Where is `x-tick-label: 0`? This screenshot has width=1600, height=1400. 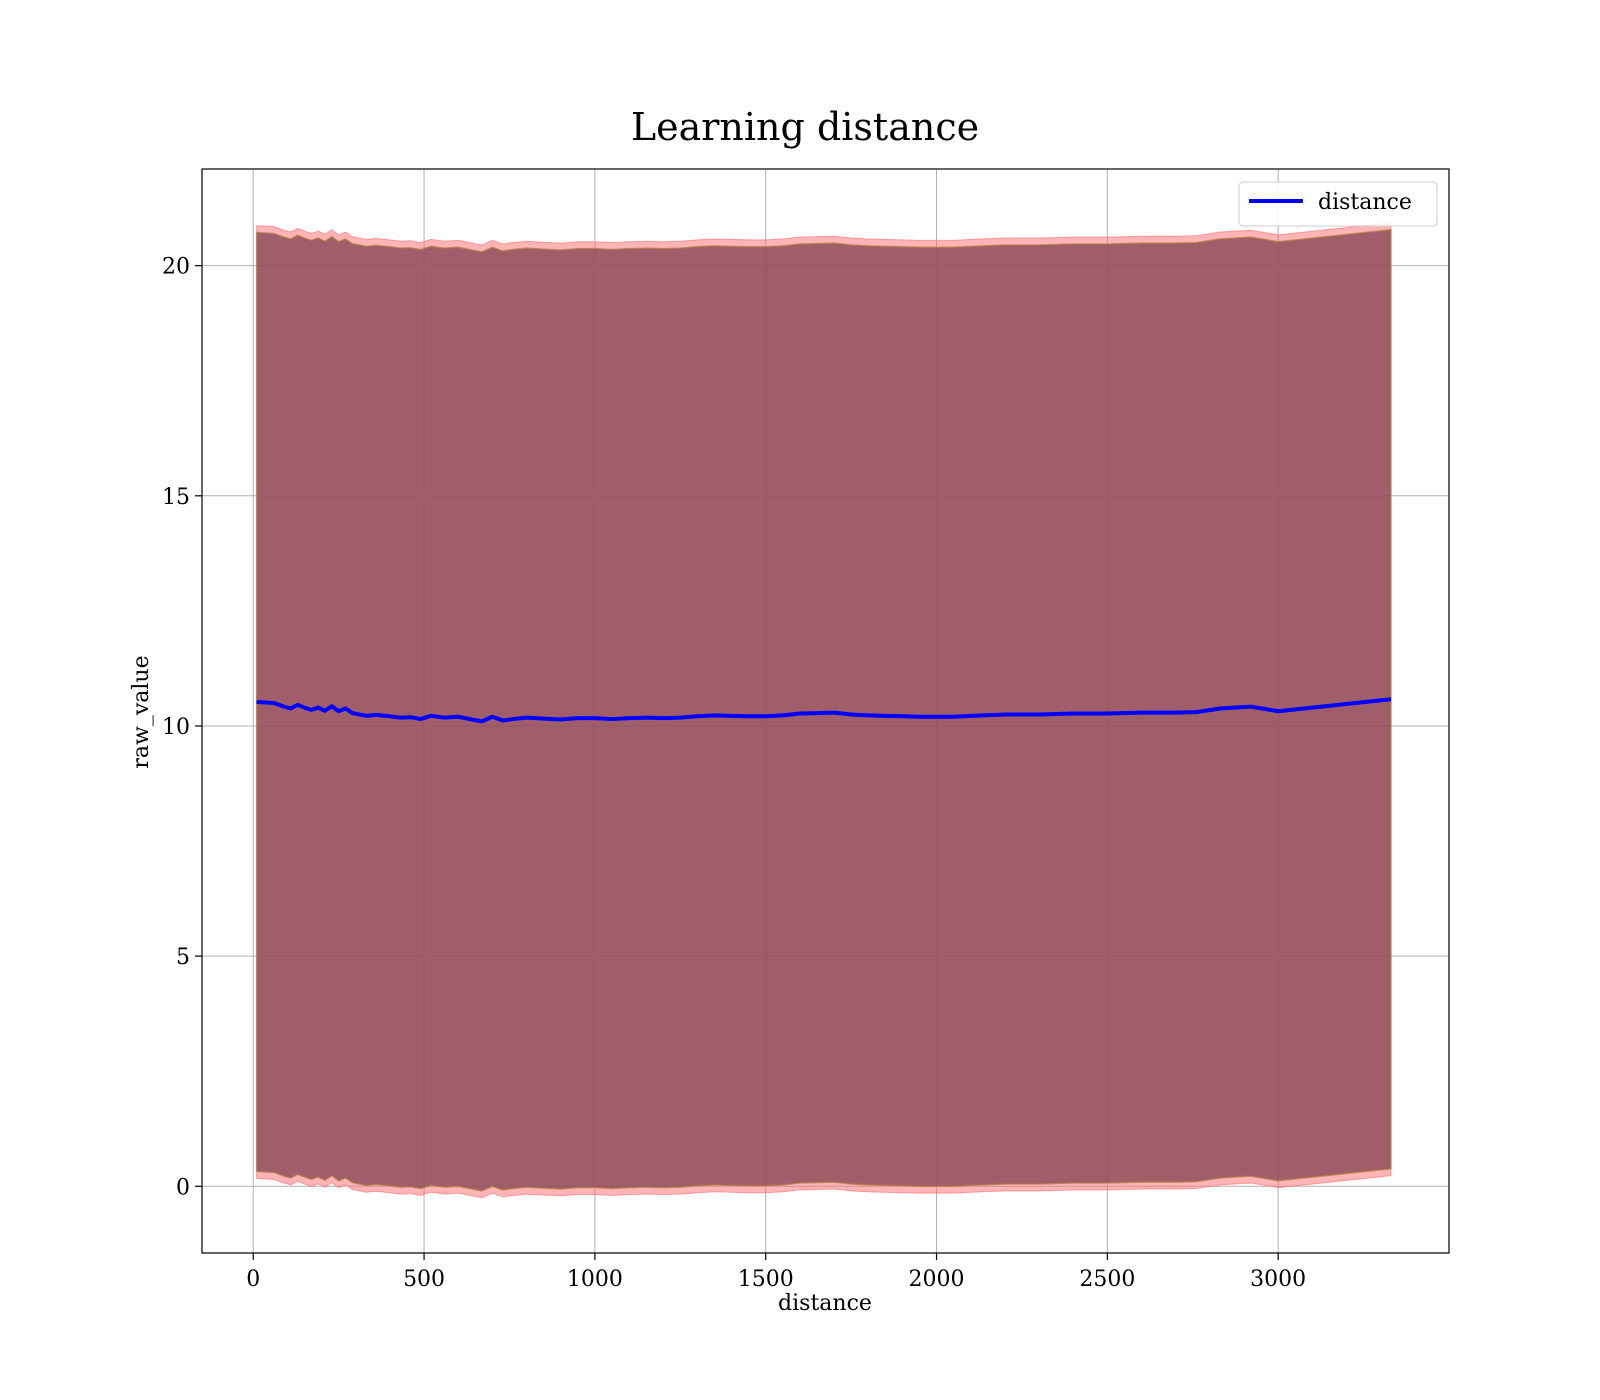 x-tick-label: 0 is located at coordinates (253, 1279).